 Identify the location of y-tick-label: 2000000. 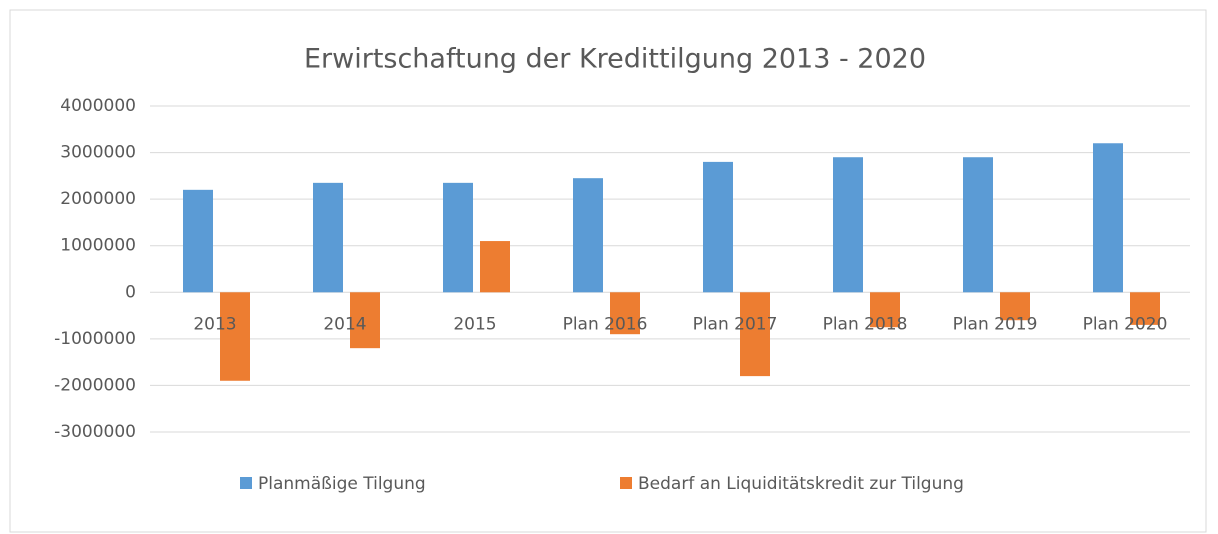
(98, 199).